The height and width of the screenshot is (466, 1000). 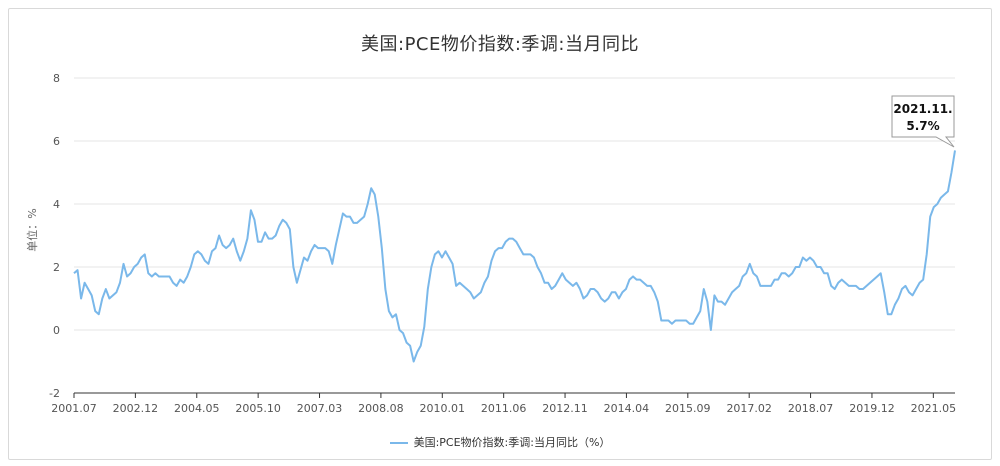 What do you see at coordinates (934, 408) in the screenshot?
I see `x-tick-label: 2021.05` at bounding box center [934, 408].